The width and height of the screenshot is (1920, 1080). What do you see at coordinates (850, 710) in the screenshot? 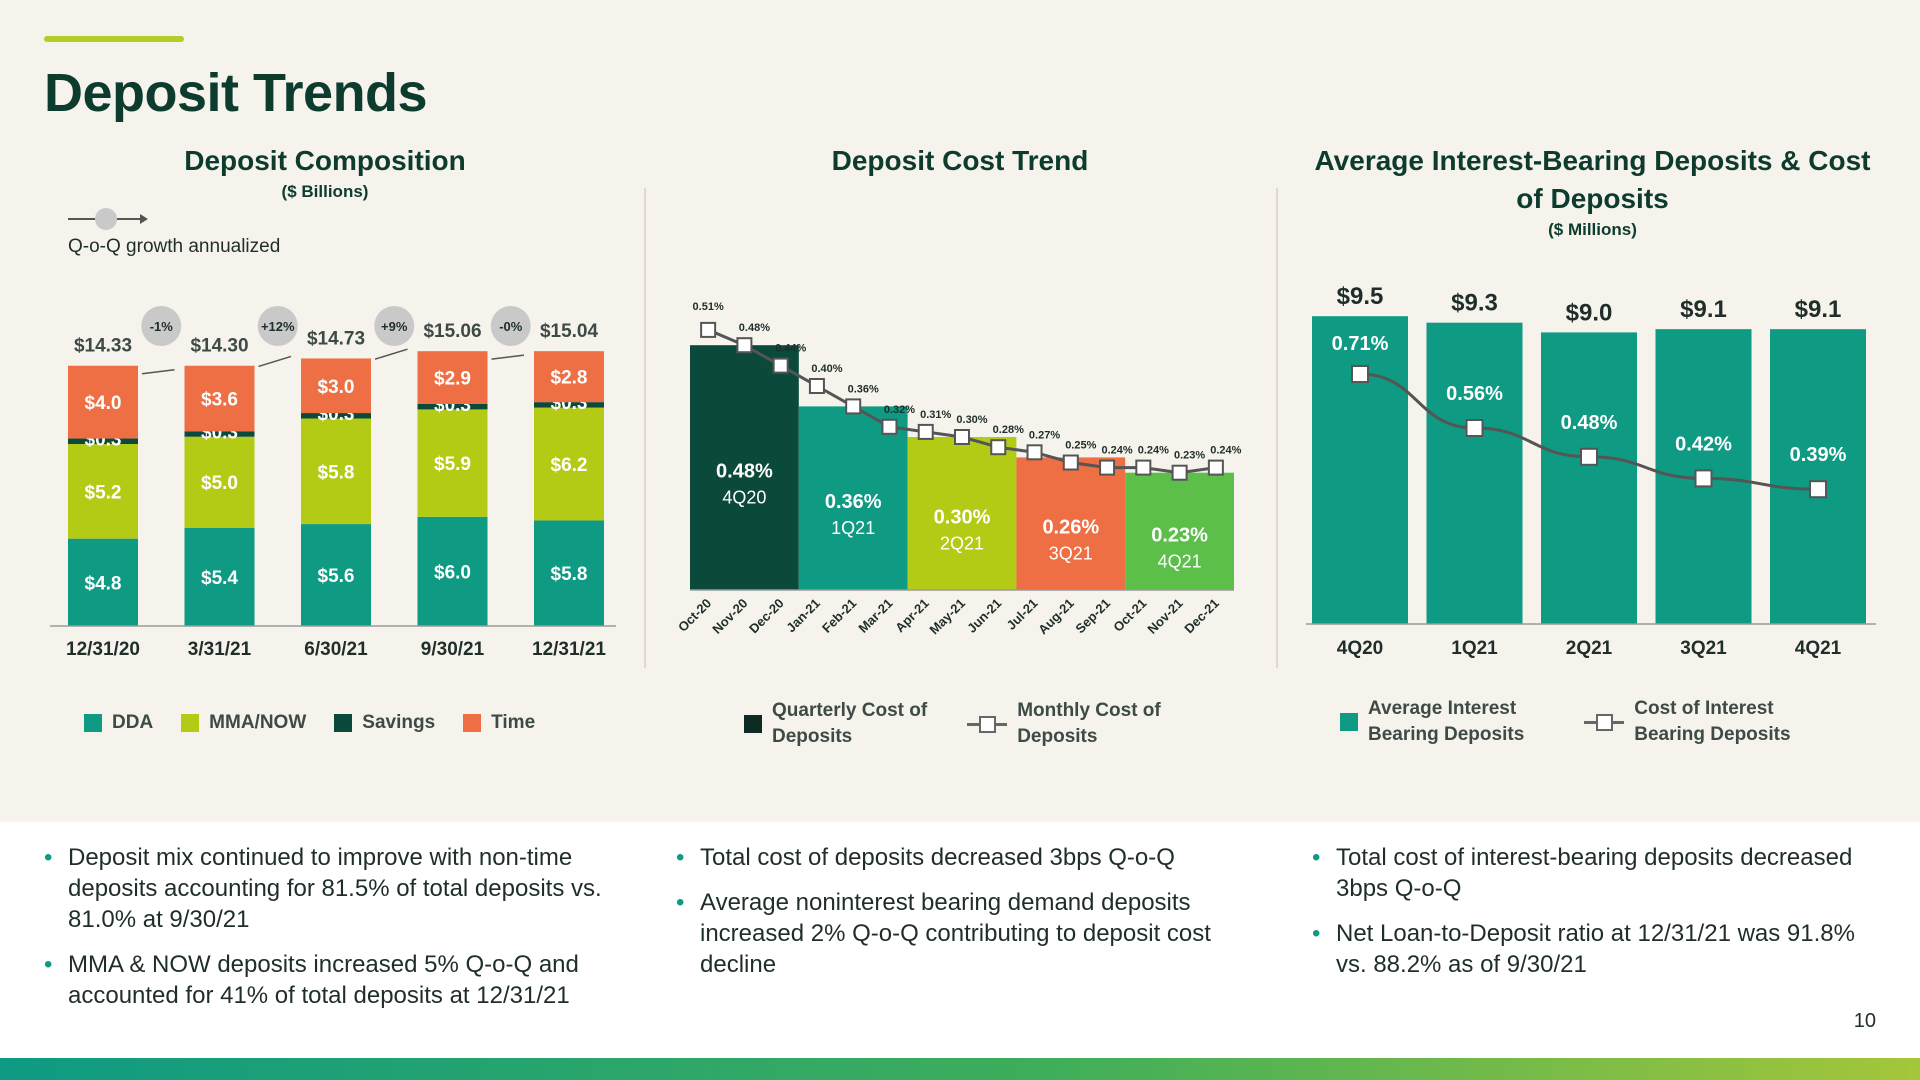
I see `legend-quarterly-line1: Quarterly Cost of` at bounding box center [850, 710].